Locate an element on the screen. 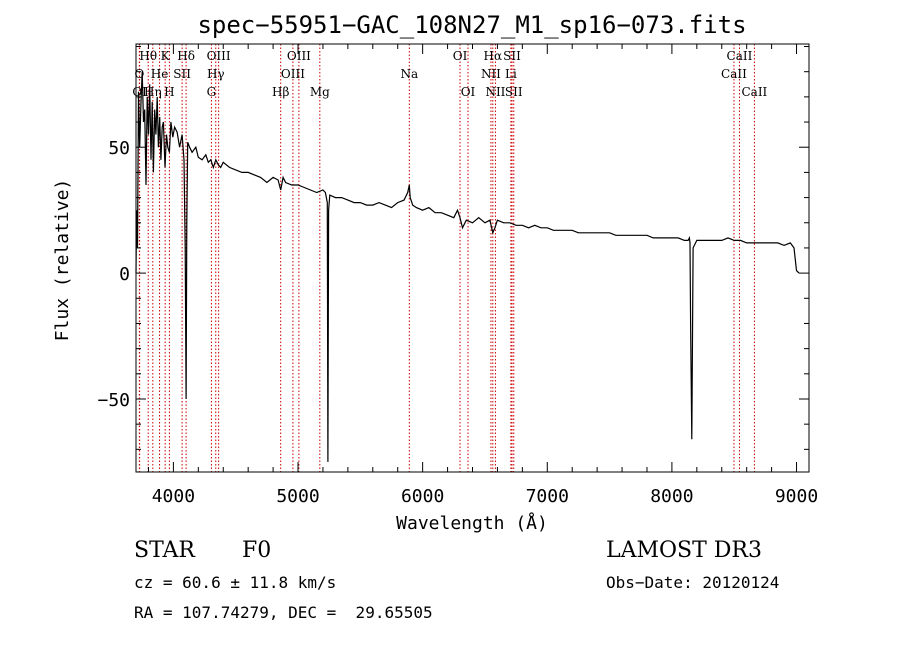 The height and width of the screenshot is (649, 900). spectral-line-label: Hβ is located at coordinates (280, 92).